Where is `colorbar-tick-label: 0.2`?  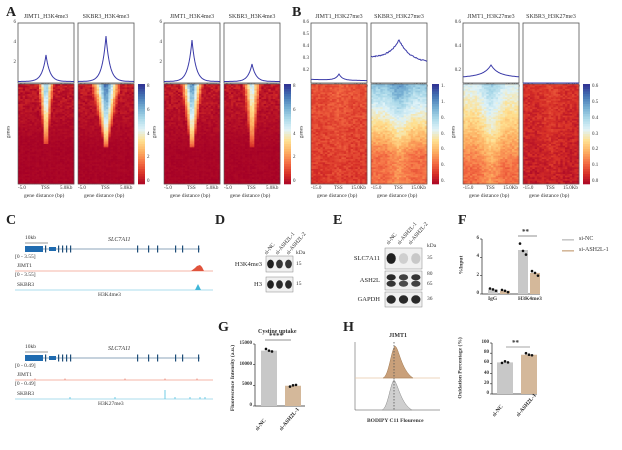
colorbar-tick-label: 0.2 is located at coordinates (595, 150).